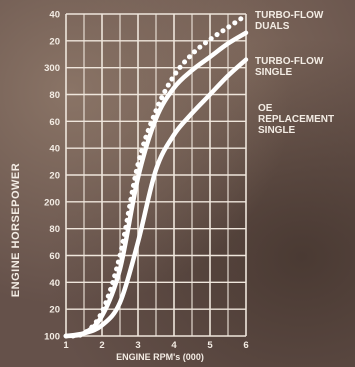 Image resolution: width=355 pixels, height=367 pixels. I want to click on y-axis-label-box: ENGINE HORSEPOWER, so click(16, 230).